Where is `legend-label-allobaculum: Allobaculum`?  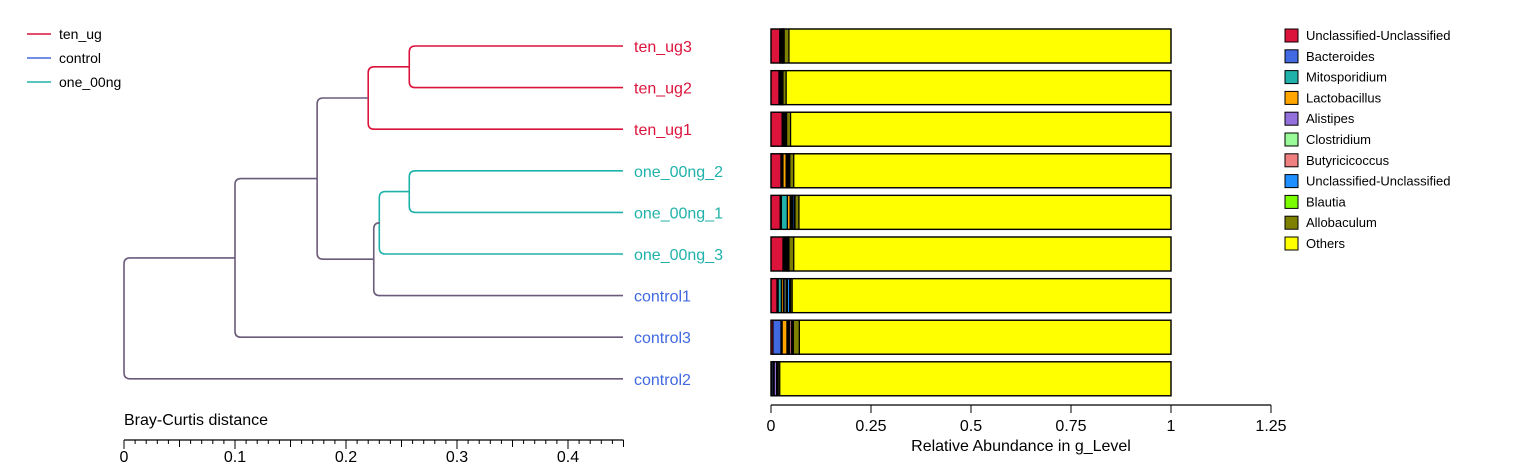
legend-label-allobaculum: Allobaculum is located at coordinates (1341, 222).